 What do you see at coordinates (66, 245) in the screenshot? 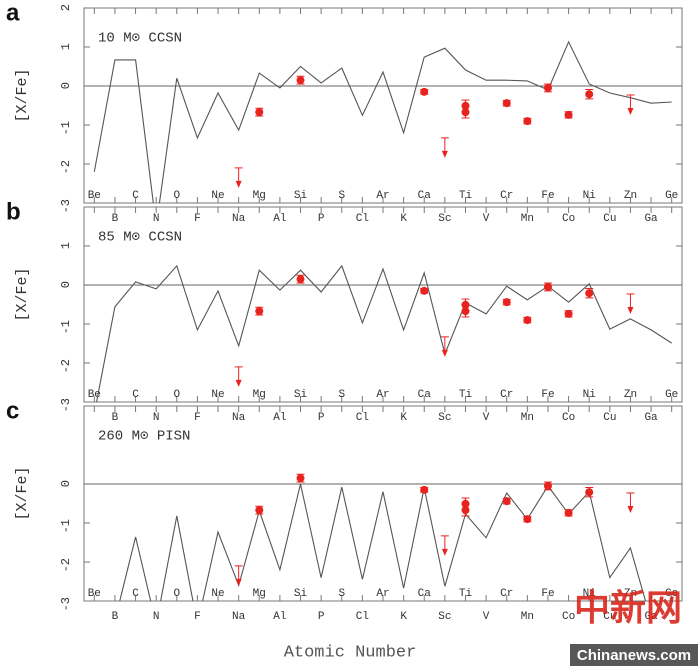
I see `y-tick-label: 1` at bounding box center [66, 245].